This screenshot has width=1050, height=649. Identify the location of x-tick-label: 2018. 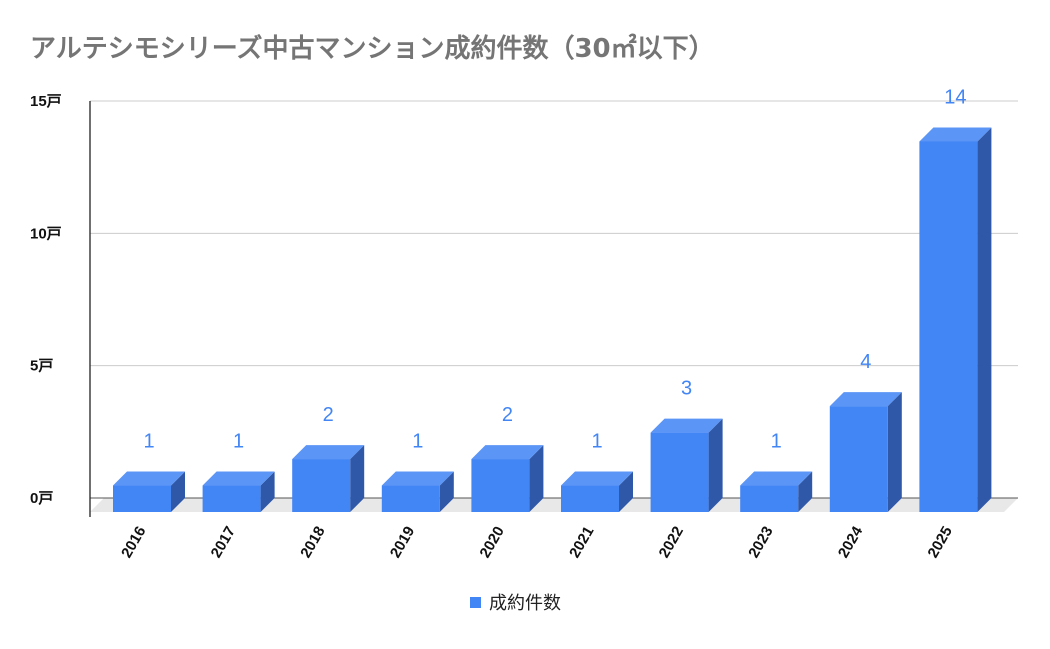
(312, 542).